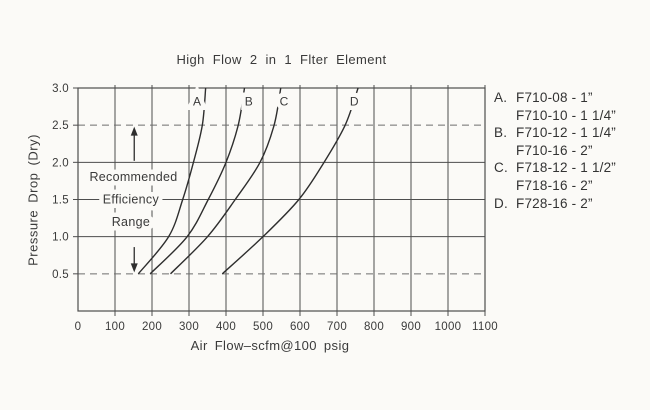 The width and height of the screenshot is (650, 410). I want to click on x-tick-label-1100: 1100, so click(485, 327).